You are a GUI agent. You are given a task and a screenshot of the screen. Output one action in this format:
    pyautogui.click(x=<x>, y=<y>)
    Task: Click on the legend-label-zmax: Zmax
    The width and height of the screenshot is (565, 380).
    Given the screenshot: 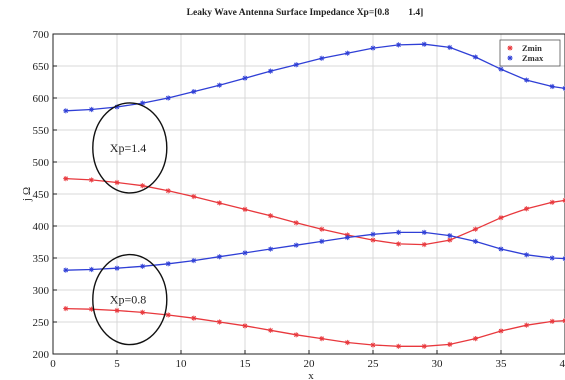 What is the action you would take?
    pyautogui.click(x=533, y=58)
    